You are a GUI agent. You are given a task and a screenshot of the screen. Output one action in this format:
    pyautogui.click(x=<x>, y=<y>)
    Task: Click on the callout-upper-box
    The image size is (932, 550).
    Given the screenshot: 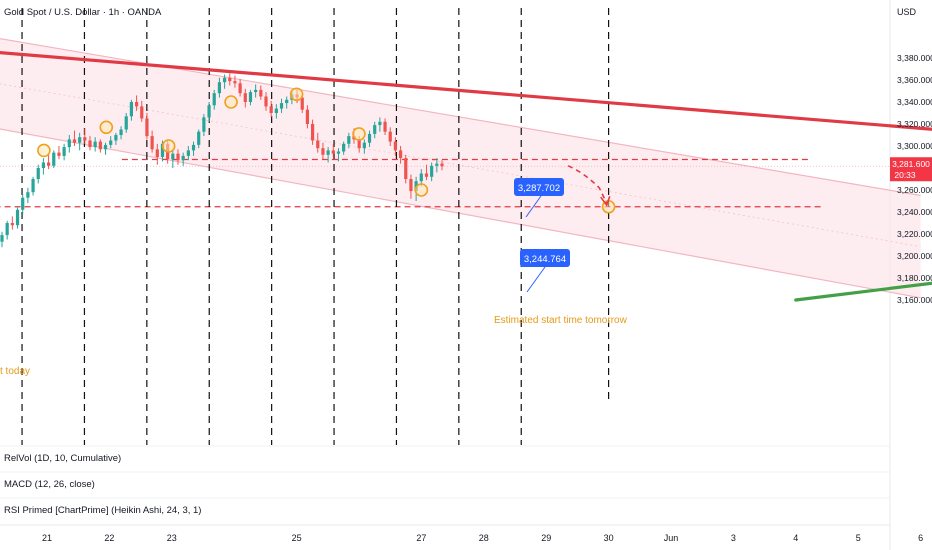 What is the action you would take?
    pyautogui.click(x=539, y=187)
    